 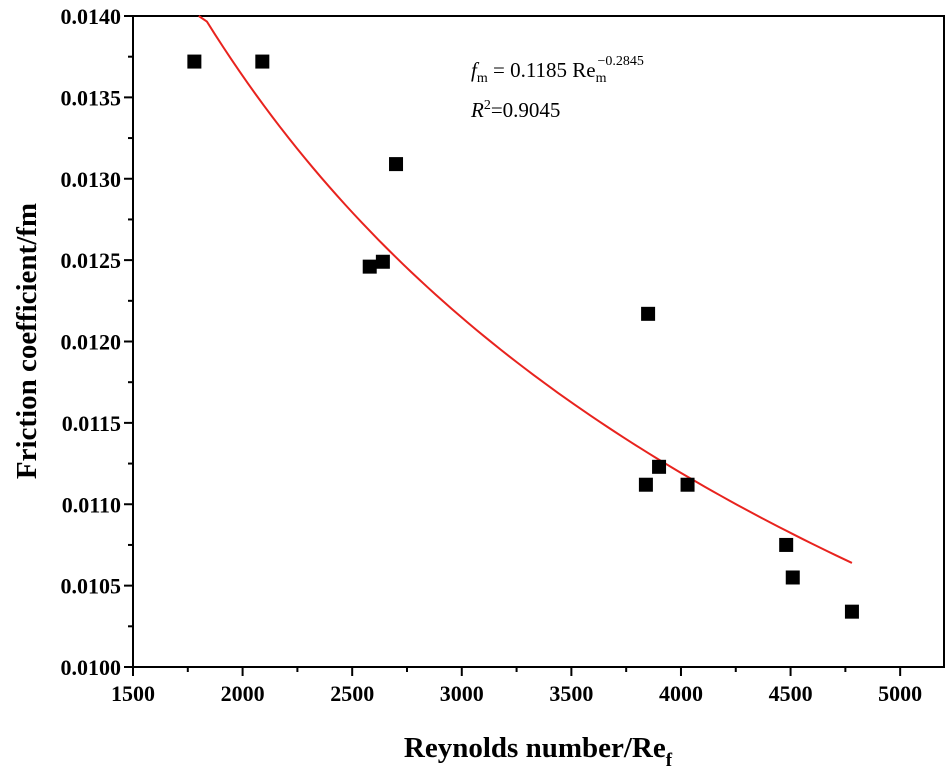 I want to click on y-tick-label: 0.0135, so click(x=91, y=97).